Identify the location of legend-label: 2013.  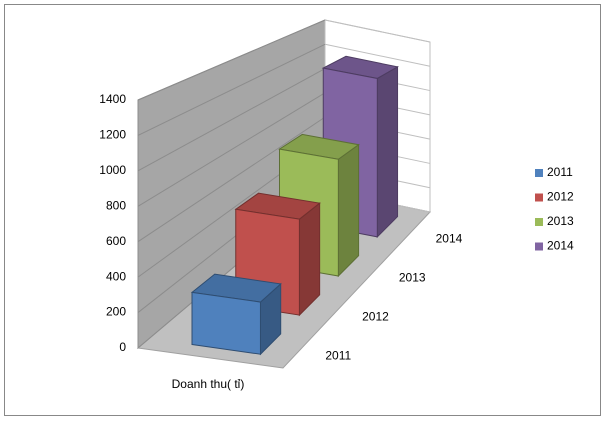
(560, 221).